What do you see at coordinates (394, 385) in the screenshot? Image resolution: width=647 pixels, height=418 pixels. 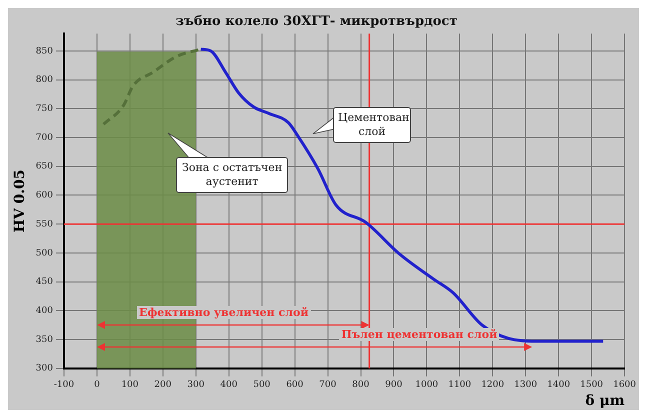 I see `x-tick-label: 900` at bounding box center [394, 385].